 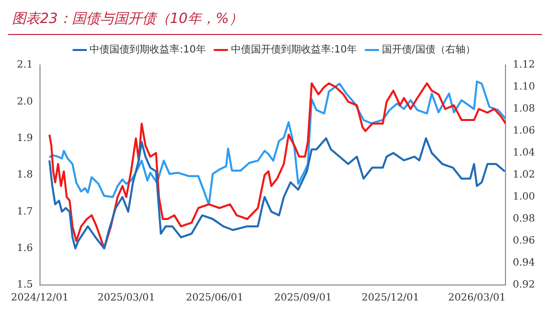 I want to click on x-tick-label: 2025/03/01, so click(x=126, y=298).